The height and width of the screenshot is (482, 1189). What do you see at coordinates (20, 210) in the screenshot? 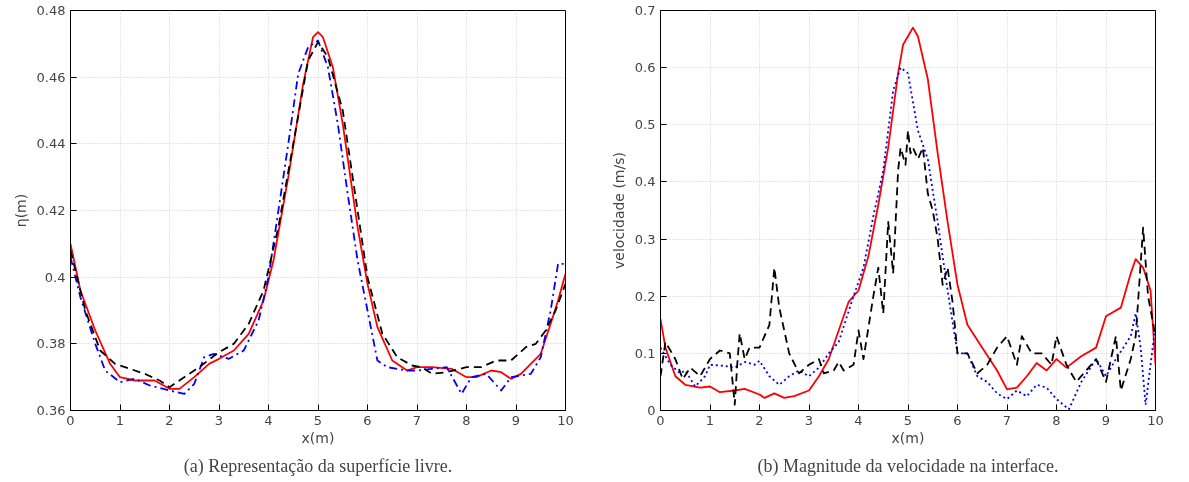
I see `y-axis-title: η(m)` at bounding box center [20, 210].